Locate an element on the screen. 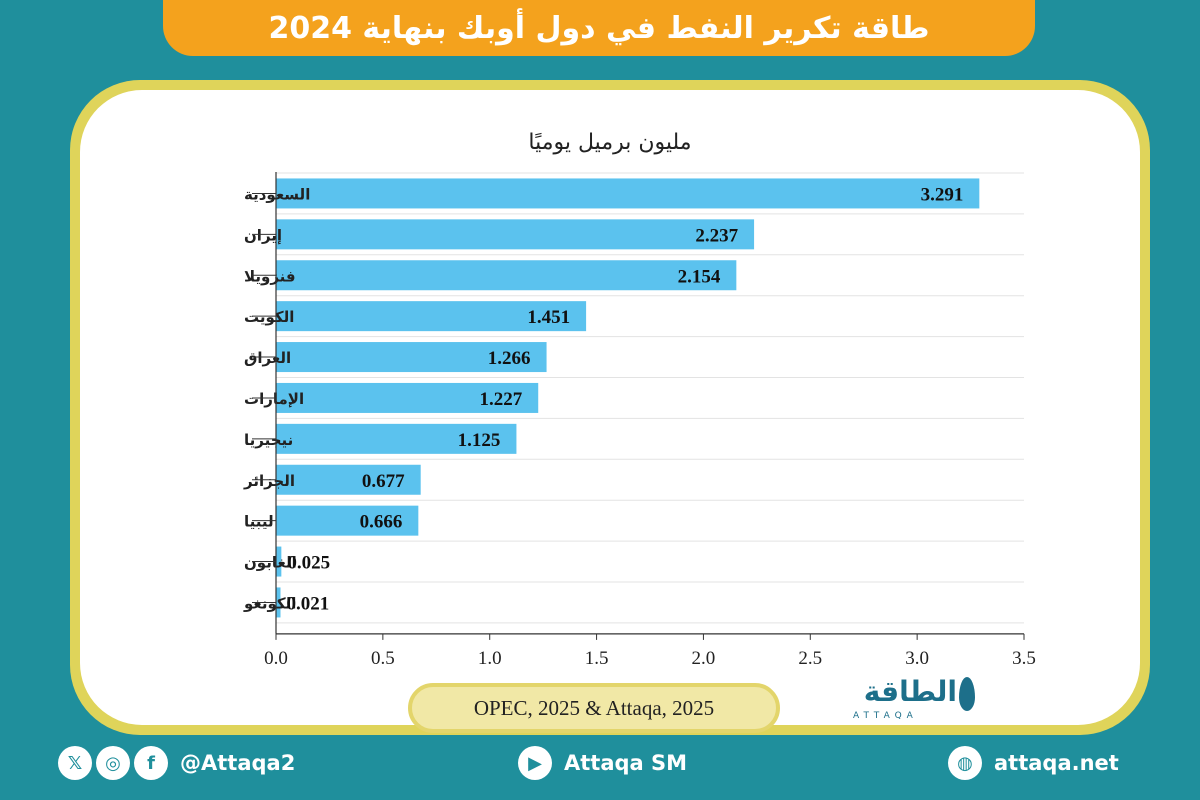  value-label-0: 3.291 is located at coordinates (942, 194).